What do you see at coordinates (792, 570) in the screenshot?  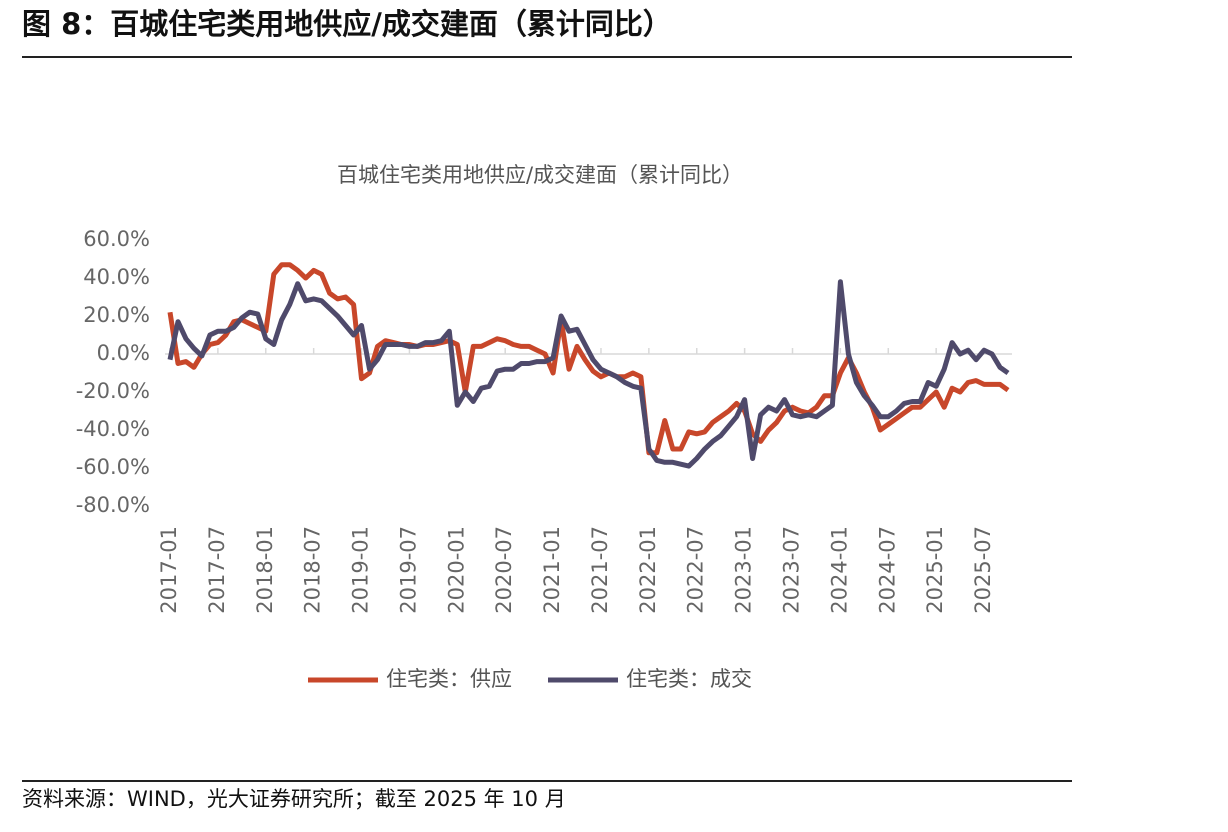 I see `x-tick-label: 2023-07` at bounding box center [792, 570].